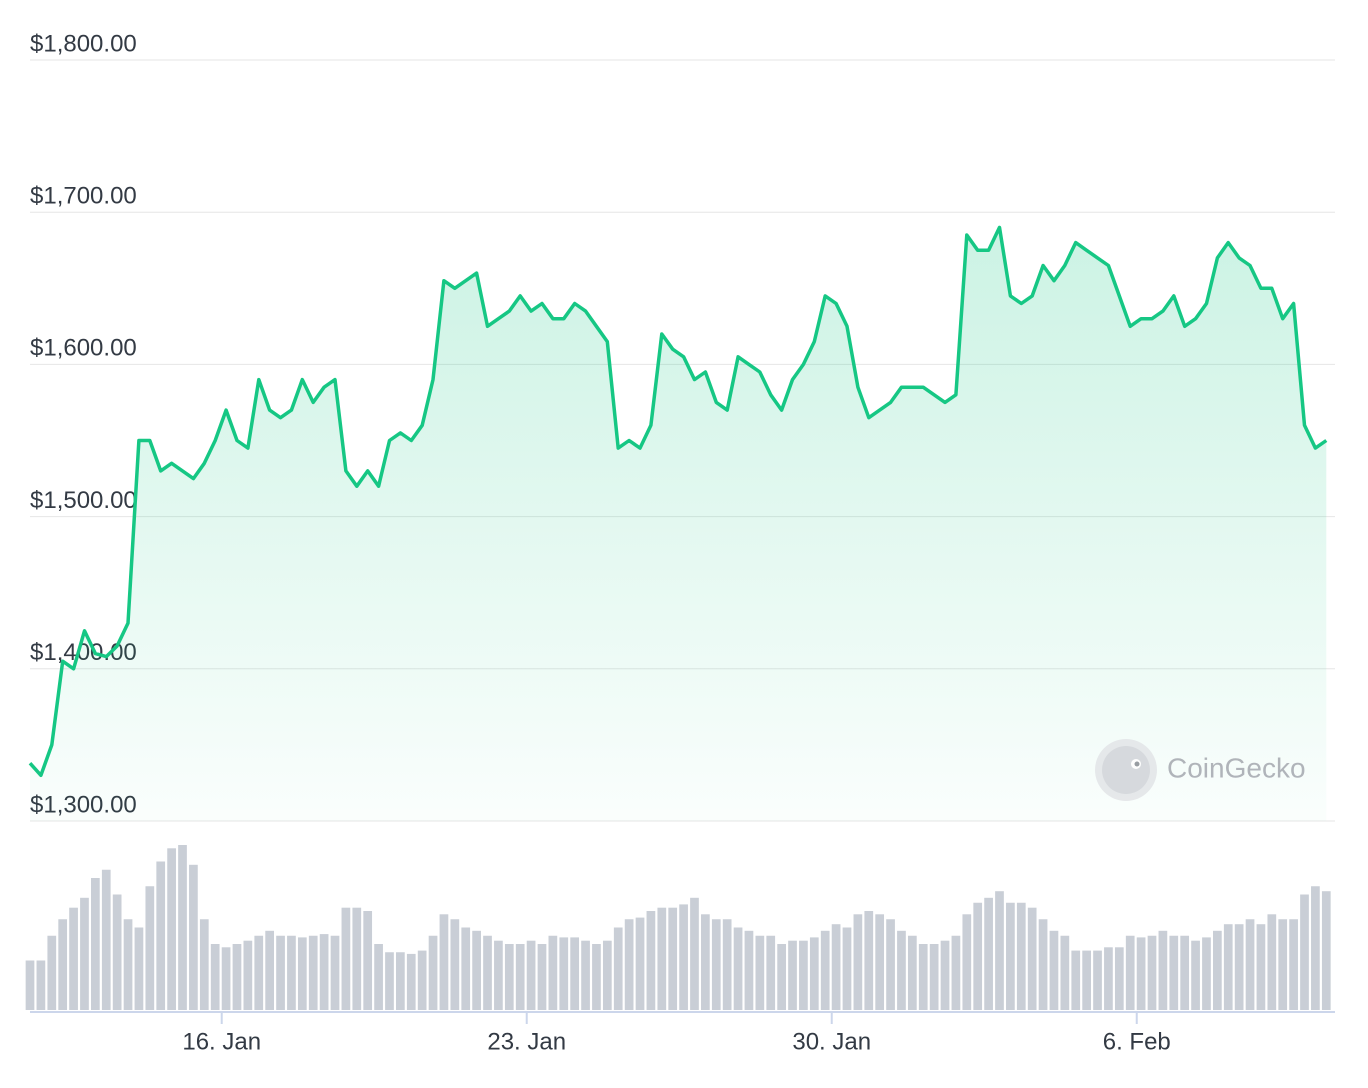  Describe the element at coordinates (221, 1041) in the screenshot. I see `x-tick-label: 16. Jan` at that location.